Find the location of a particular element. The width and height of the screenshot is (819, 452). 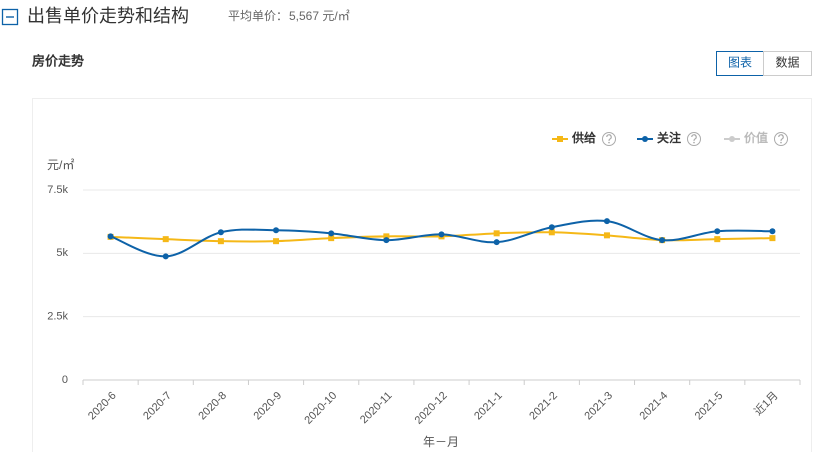

collapse-icon is located at coordinates (10, 17).